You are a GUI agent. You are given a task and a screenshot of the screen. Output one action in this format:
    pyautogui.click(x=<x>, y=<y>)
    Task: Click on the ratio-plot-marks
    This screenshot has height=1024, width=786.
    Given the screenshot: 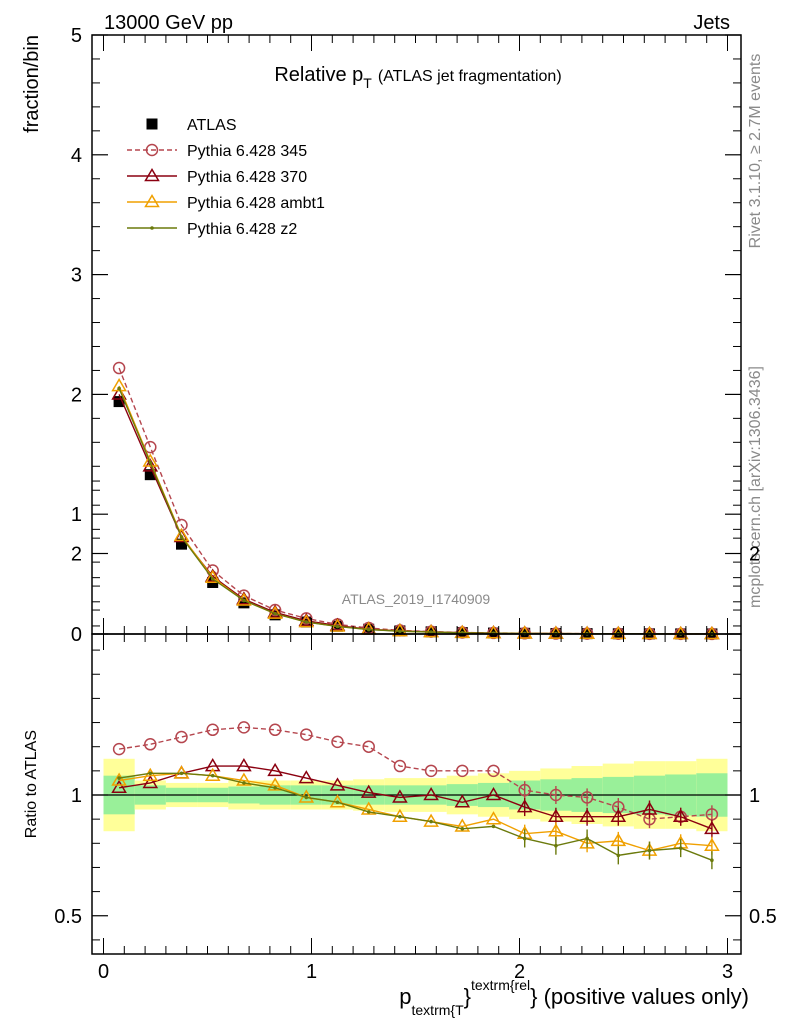 What is the action you would take?
    pyautogui.click(x=415, y=795)
    